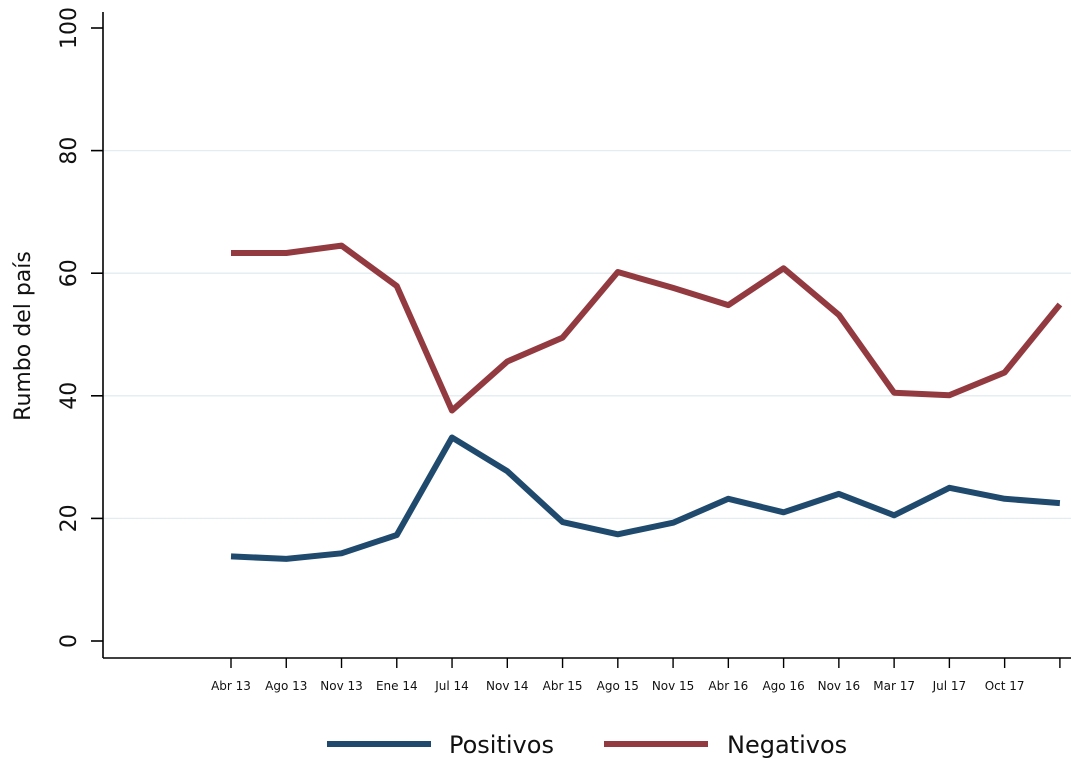 The height and width of the screenshot is (761, 1071). Describe the element at coordinates (23, 336) in the screenshot. I see `y-axis-title: Rumbo del país` at that location.